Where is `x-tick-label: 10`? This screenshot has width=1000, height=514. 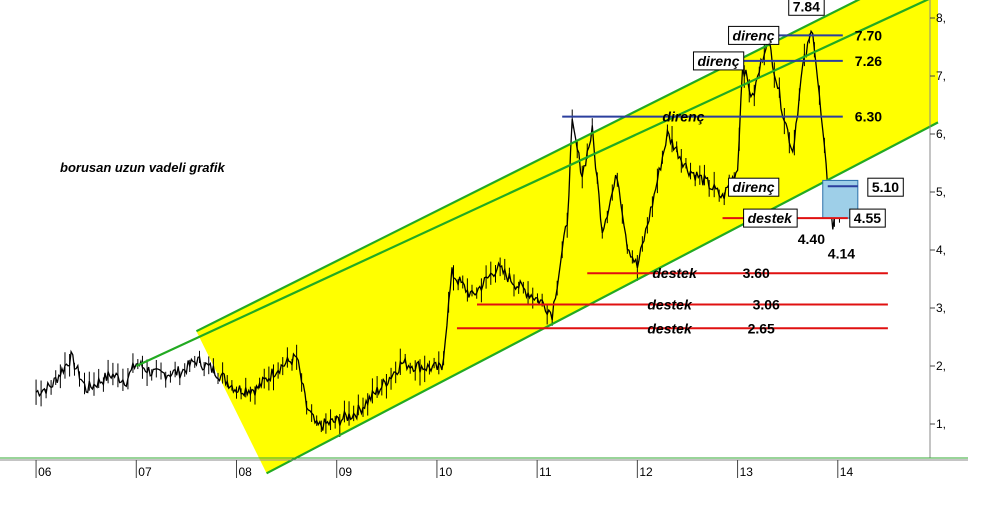
x-tick-label: 10 is located at coordinates (446, 472).